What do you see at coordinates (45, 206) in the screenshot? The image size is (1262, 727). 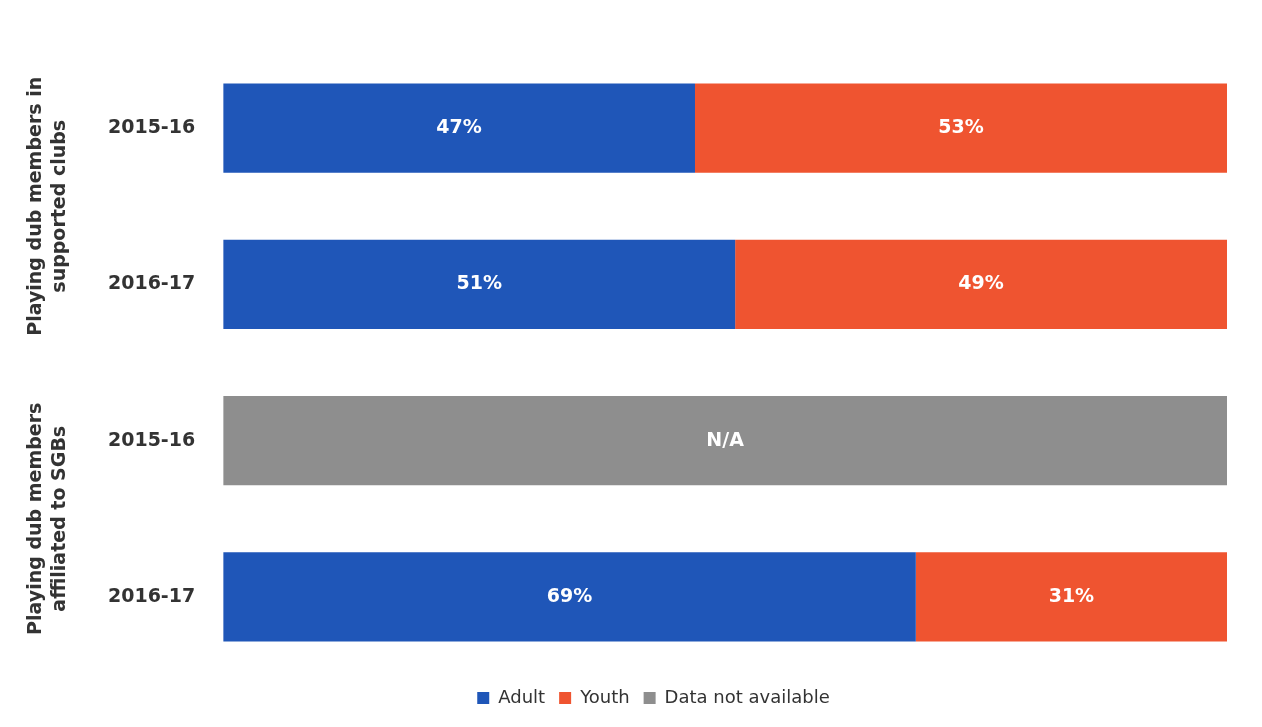 I see `text: Playing dub members in supported clubs` at bounding box center [45, 206].